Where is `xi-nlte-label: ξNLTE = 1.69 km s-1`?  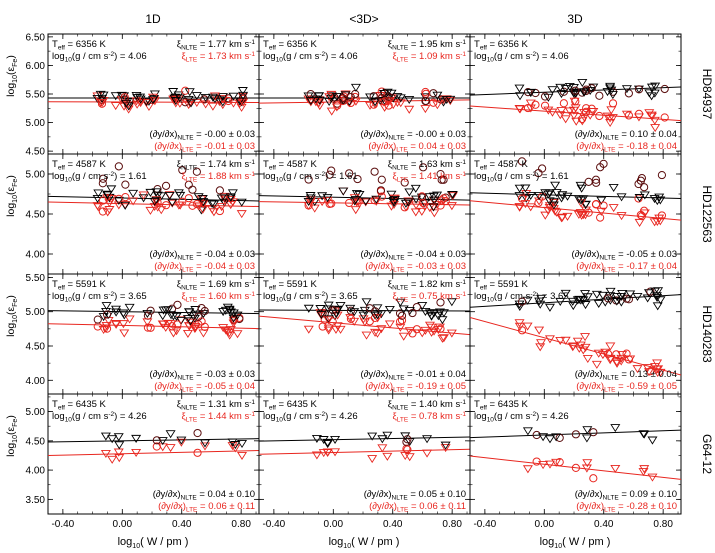 xi-nlte-label: ξNLTE = 1.69 km s-1 is located at coordinates (216, 285).